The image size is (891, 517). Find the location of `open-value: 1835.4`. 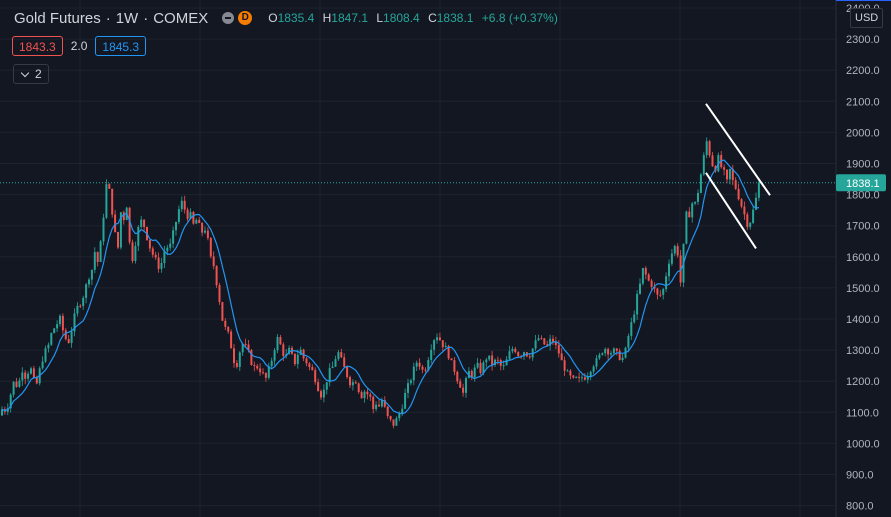

open-value: 1835.4 is located at coordinates (296, 18).